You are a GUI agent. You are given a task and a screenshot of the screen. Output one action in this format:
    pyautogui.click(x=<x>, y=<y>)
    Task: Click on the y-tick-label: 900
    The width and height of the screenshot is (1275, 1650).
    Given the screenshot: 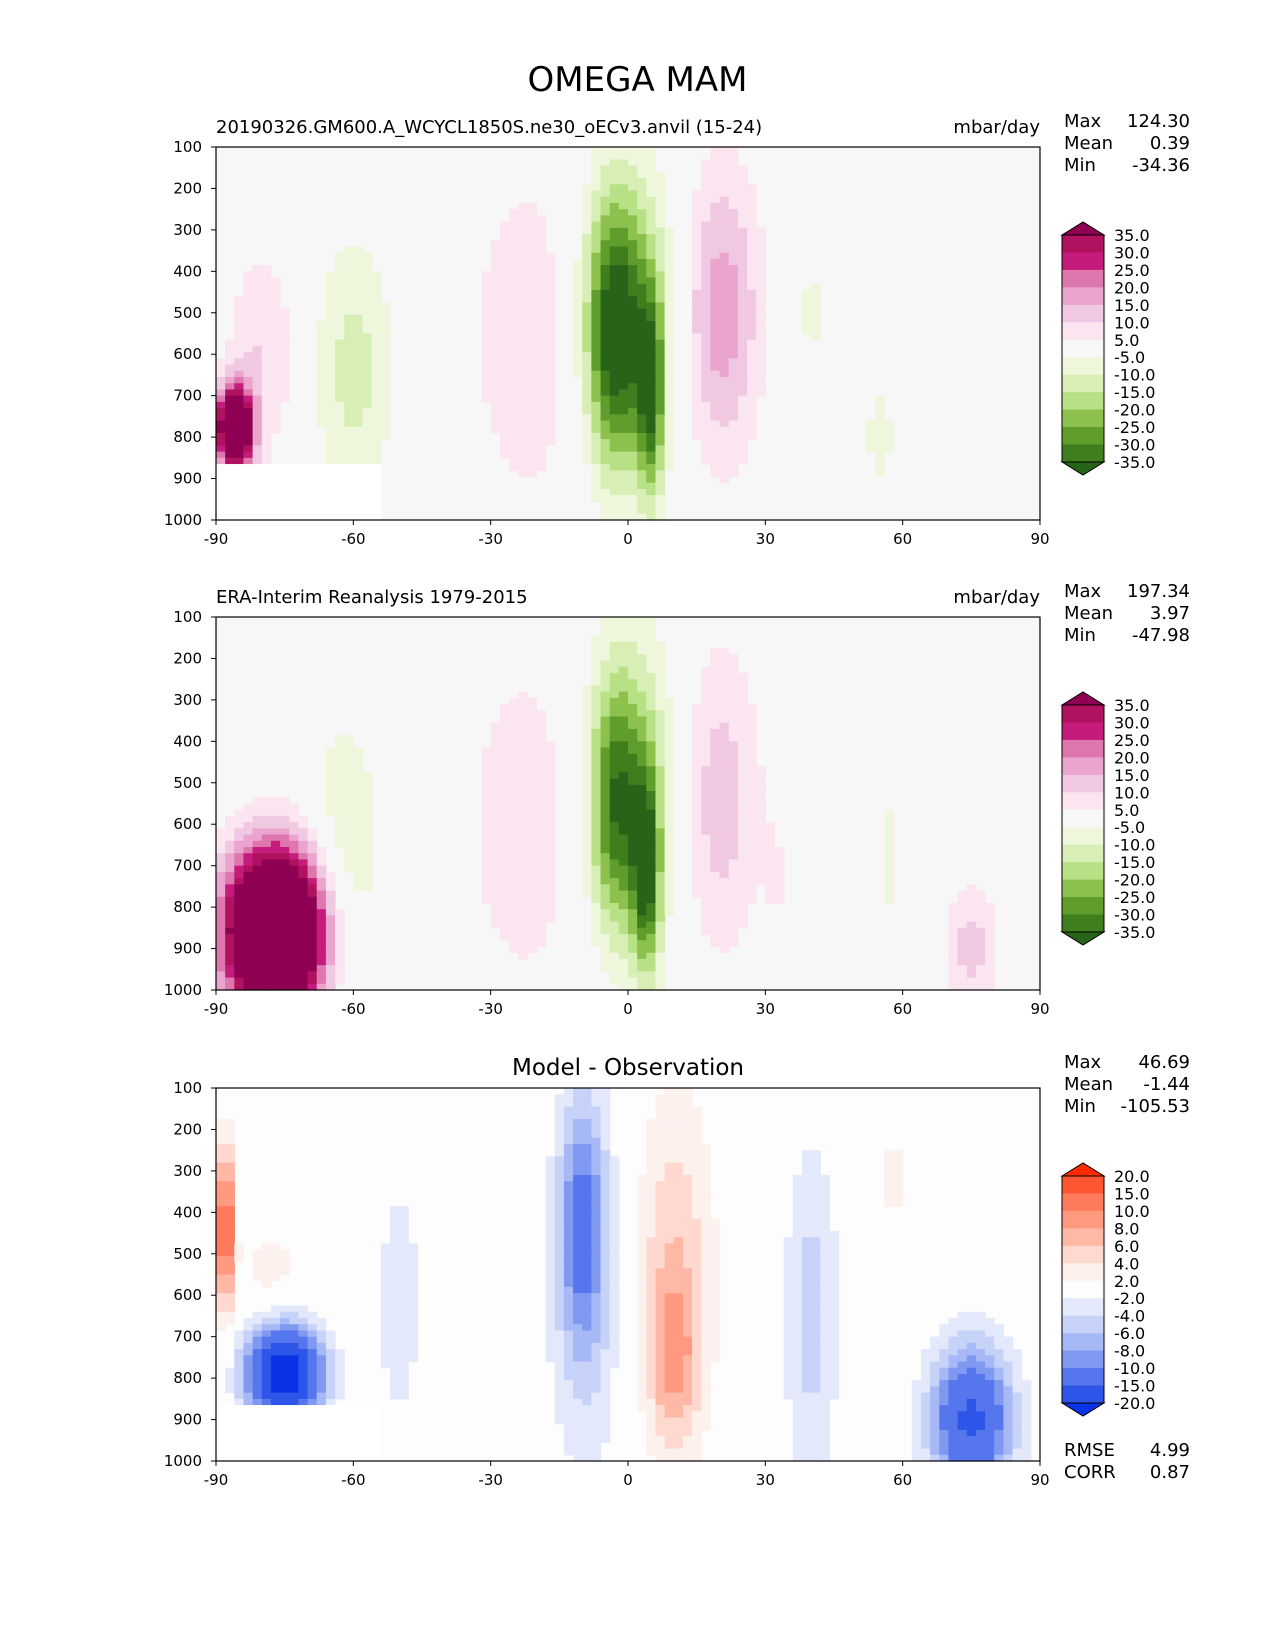 What is the action you would take?
    pyautogui.click(x=187, y=949)
    